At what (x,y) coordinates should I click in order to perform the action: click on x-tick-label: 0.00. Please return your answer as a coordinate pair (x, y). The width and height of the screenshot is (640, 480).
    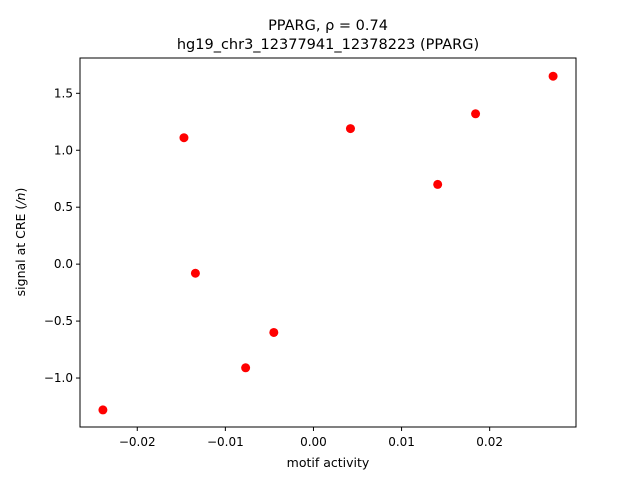
    Looking at the image, I should click on (313, 442).